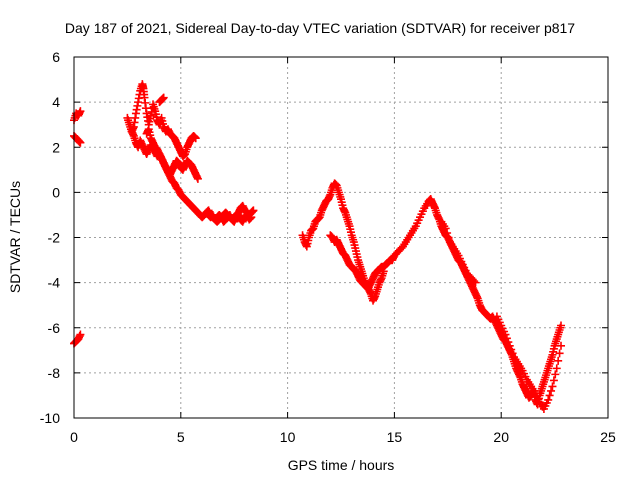 The image size is (640, 480). What do you see at coordinates (501, 437) in the screenshot?
I see `x-tick-label: 20` at bounding box center [501, 437].